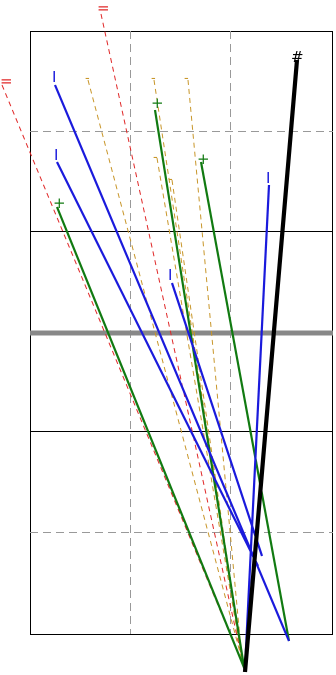 This screenshot has height=675, width=336. Describe the element at coordinates (103, 8) in the screenshot. I see `double-bar-mark-top: =` at that location.